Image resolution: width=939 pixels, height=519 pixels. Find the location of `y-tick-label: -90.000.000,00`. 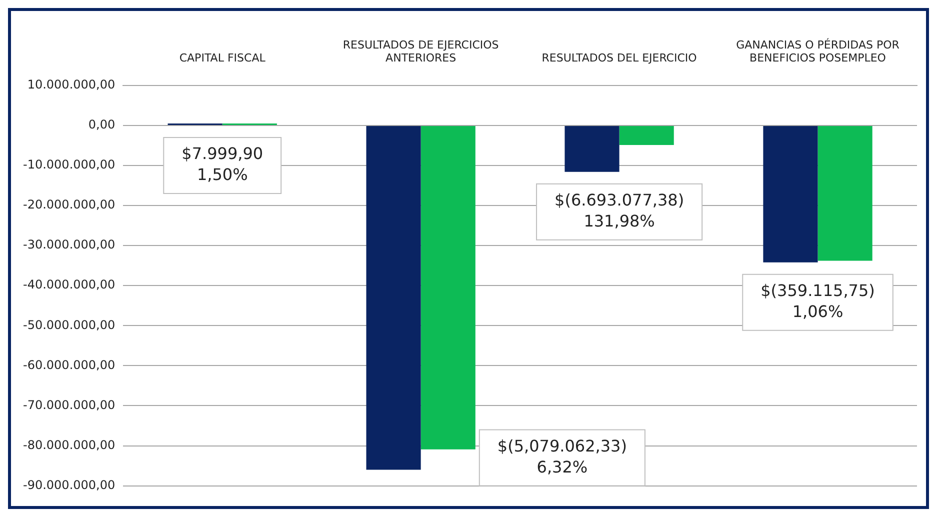

y-tick-label: -90.000.000,00 is located at coordinates (69, 485).